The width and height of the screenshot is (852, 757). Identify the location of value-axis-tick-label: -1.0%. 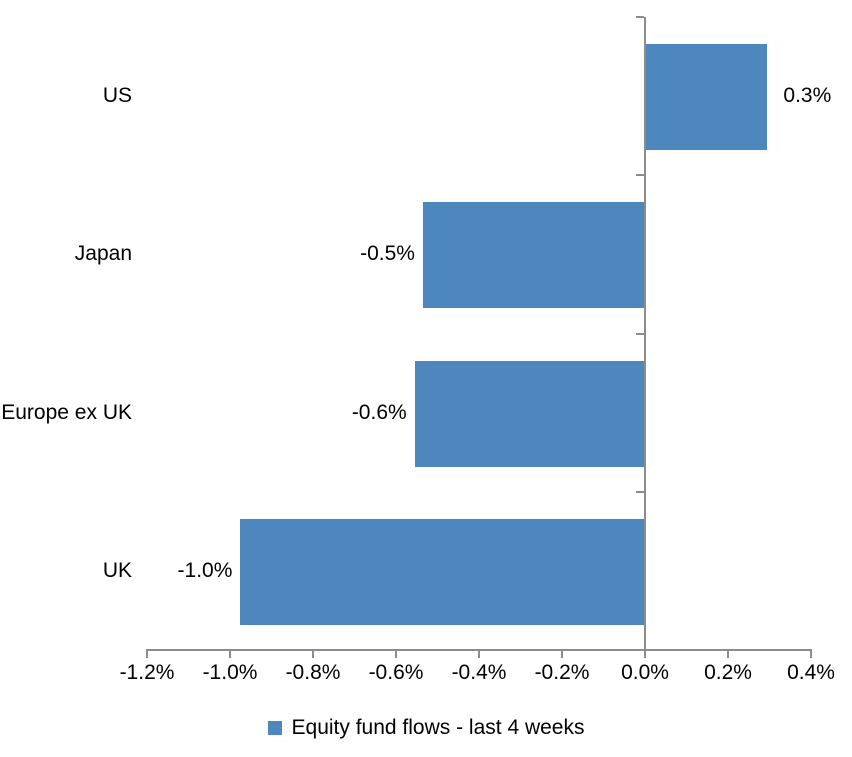
(230, 672).